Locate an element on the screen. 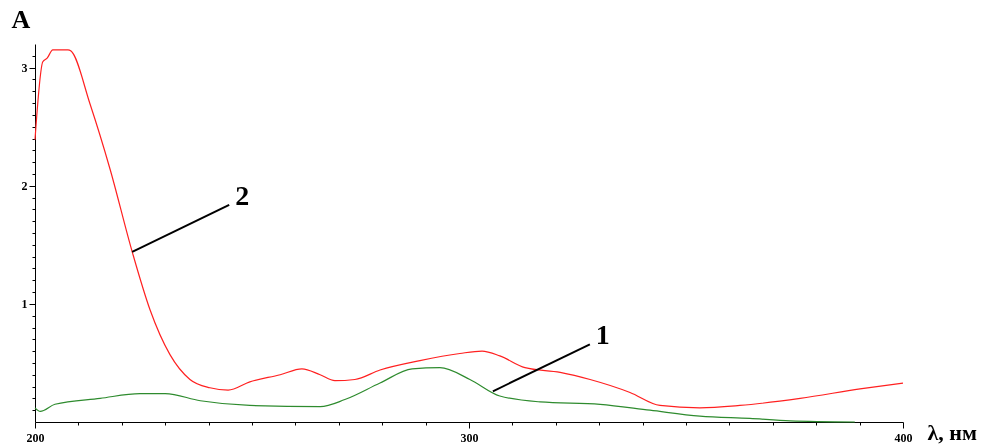 Image resolution: width=1006 pixels, height=446 pixels. annotation: 2 is located at coordinates (242, 195).